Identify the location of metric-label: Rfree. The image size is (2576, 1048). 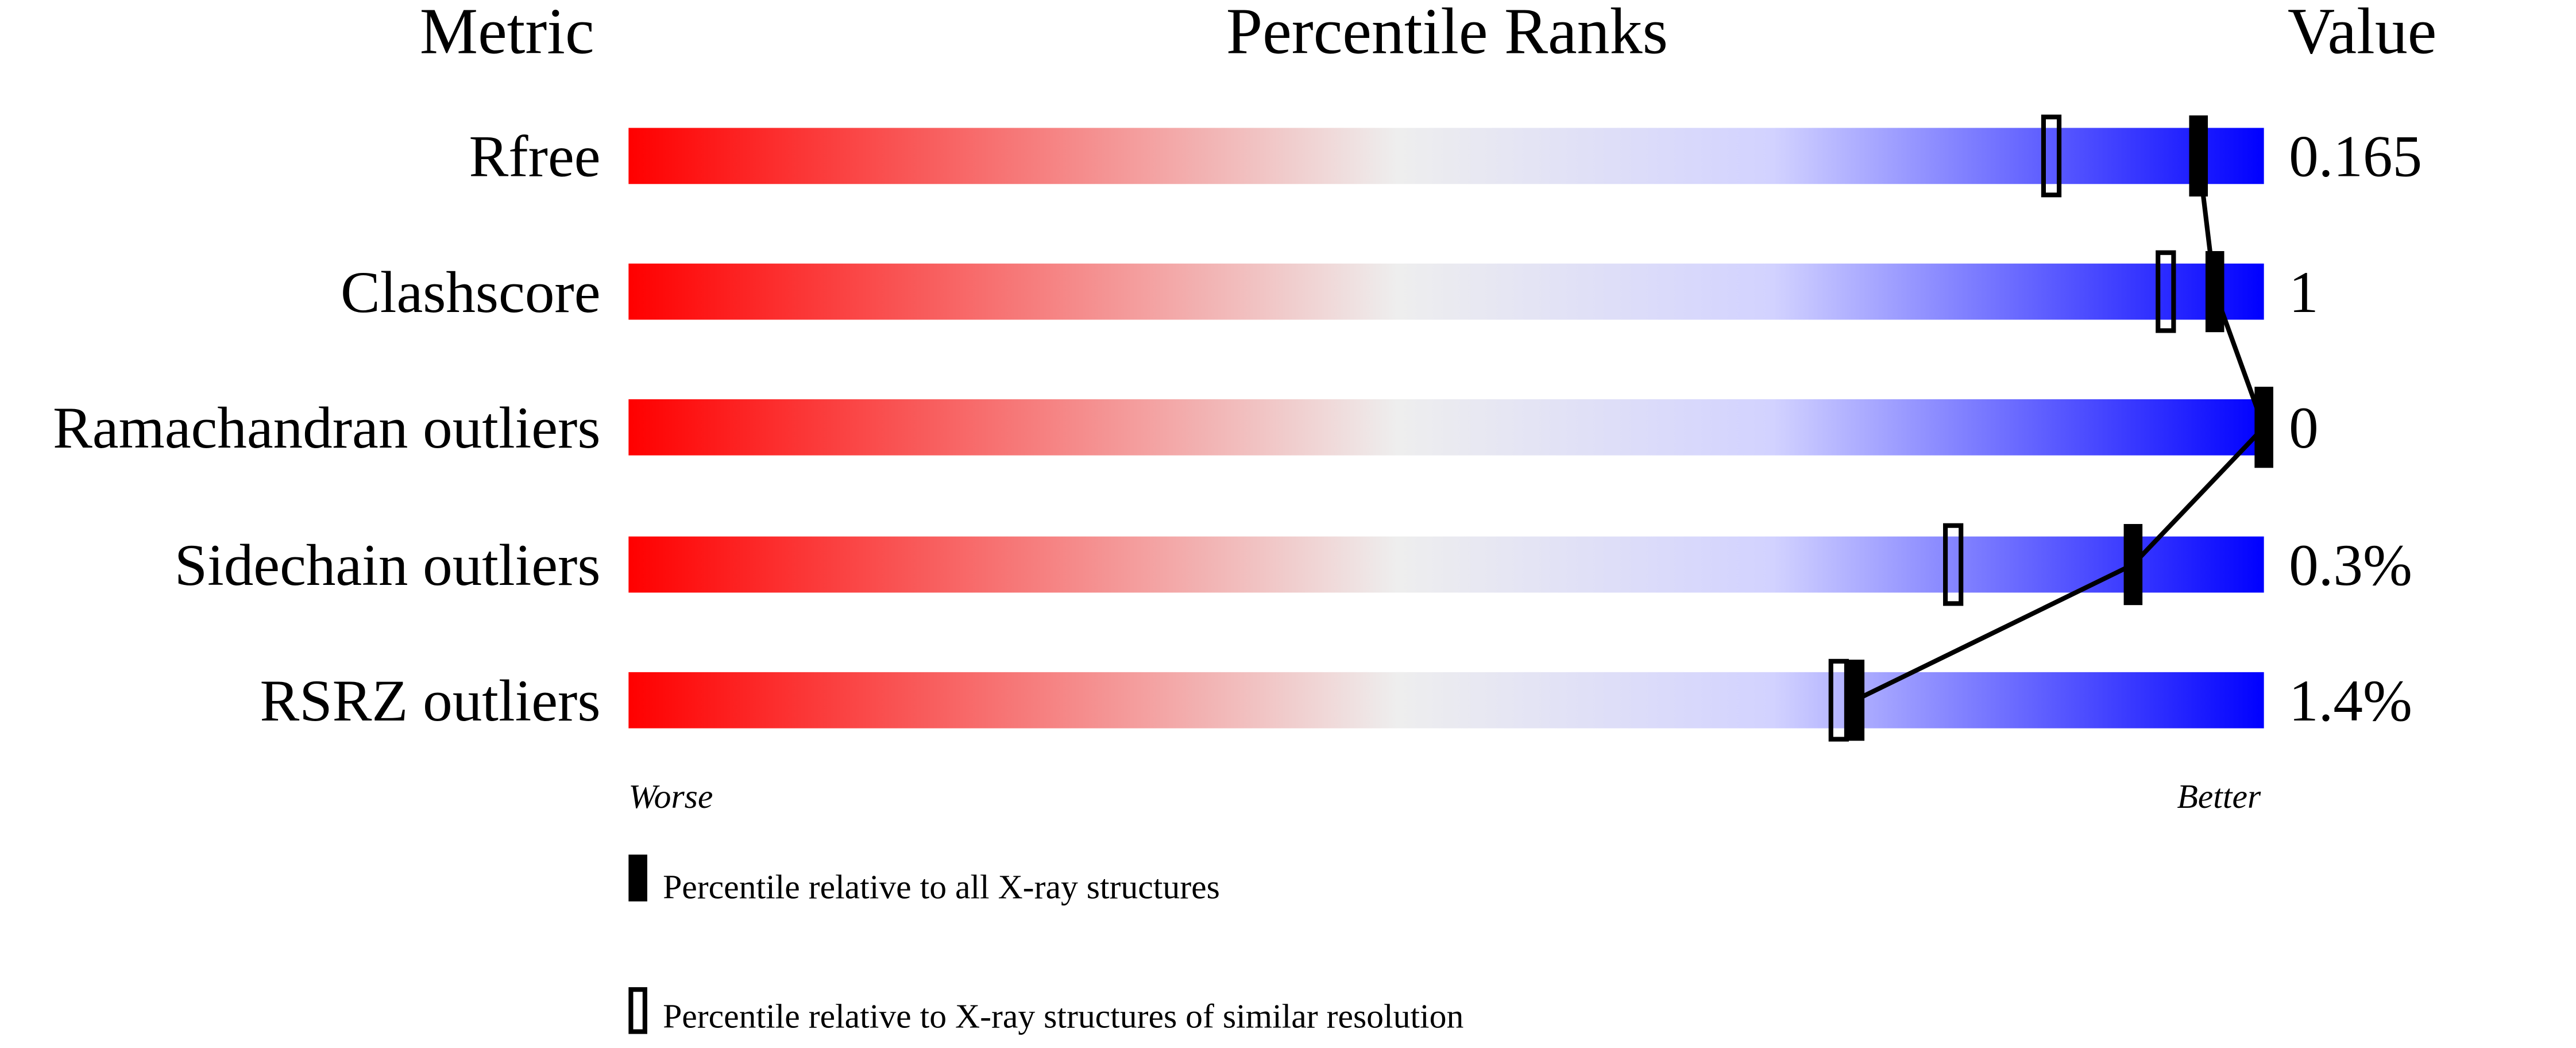
(534, 157).